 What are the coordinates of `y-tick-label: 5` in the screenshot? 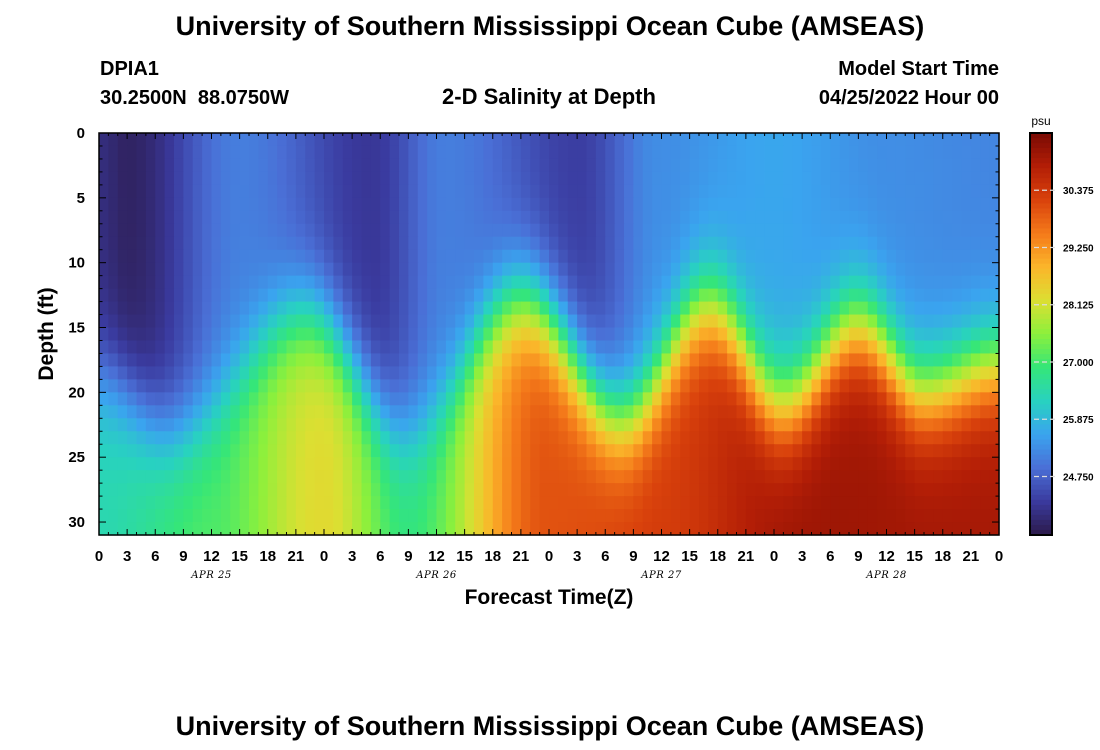 It's located at (81, 198).